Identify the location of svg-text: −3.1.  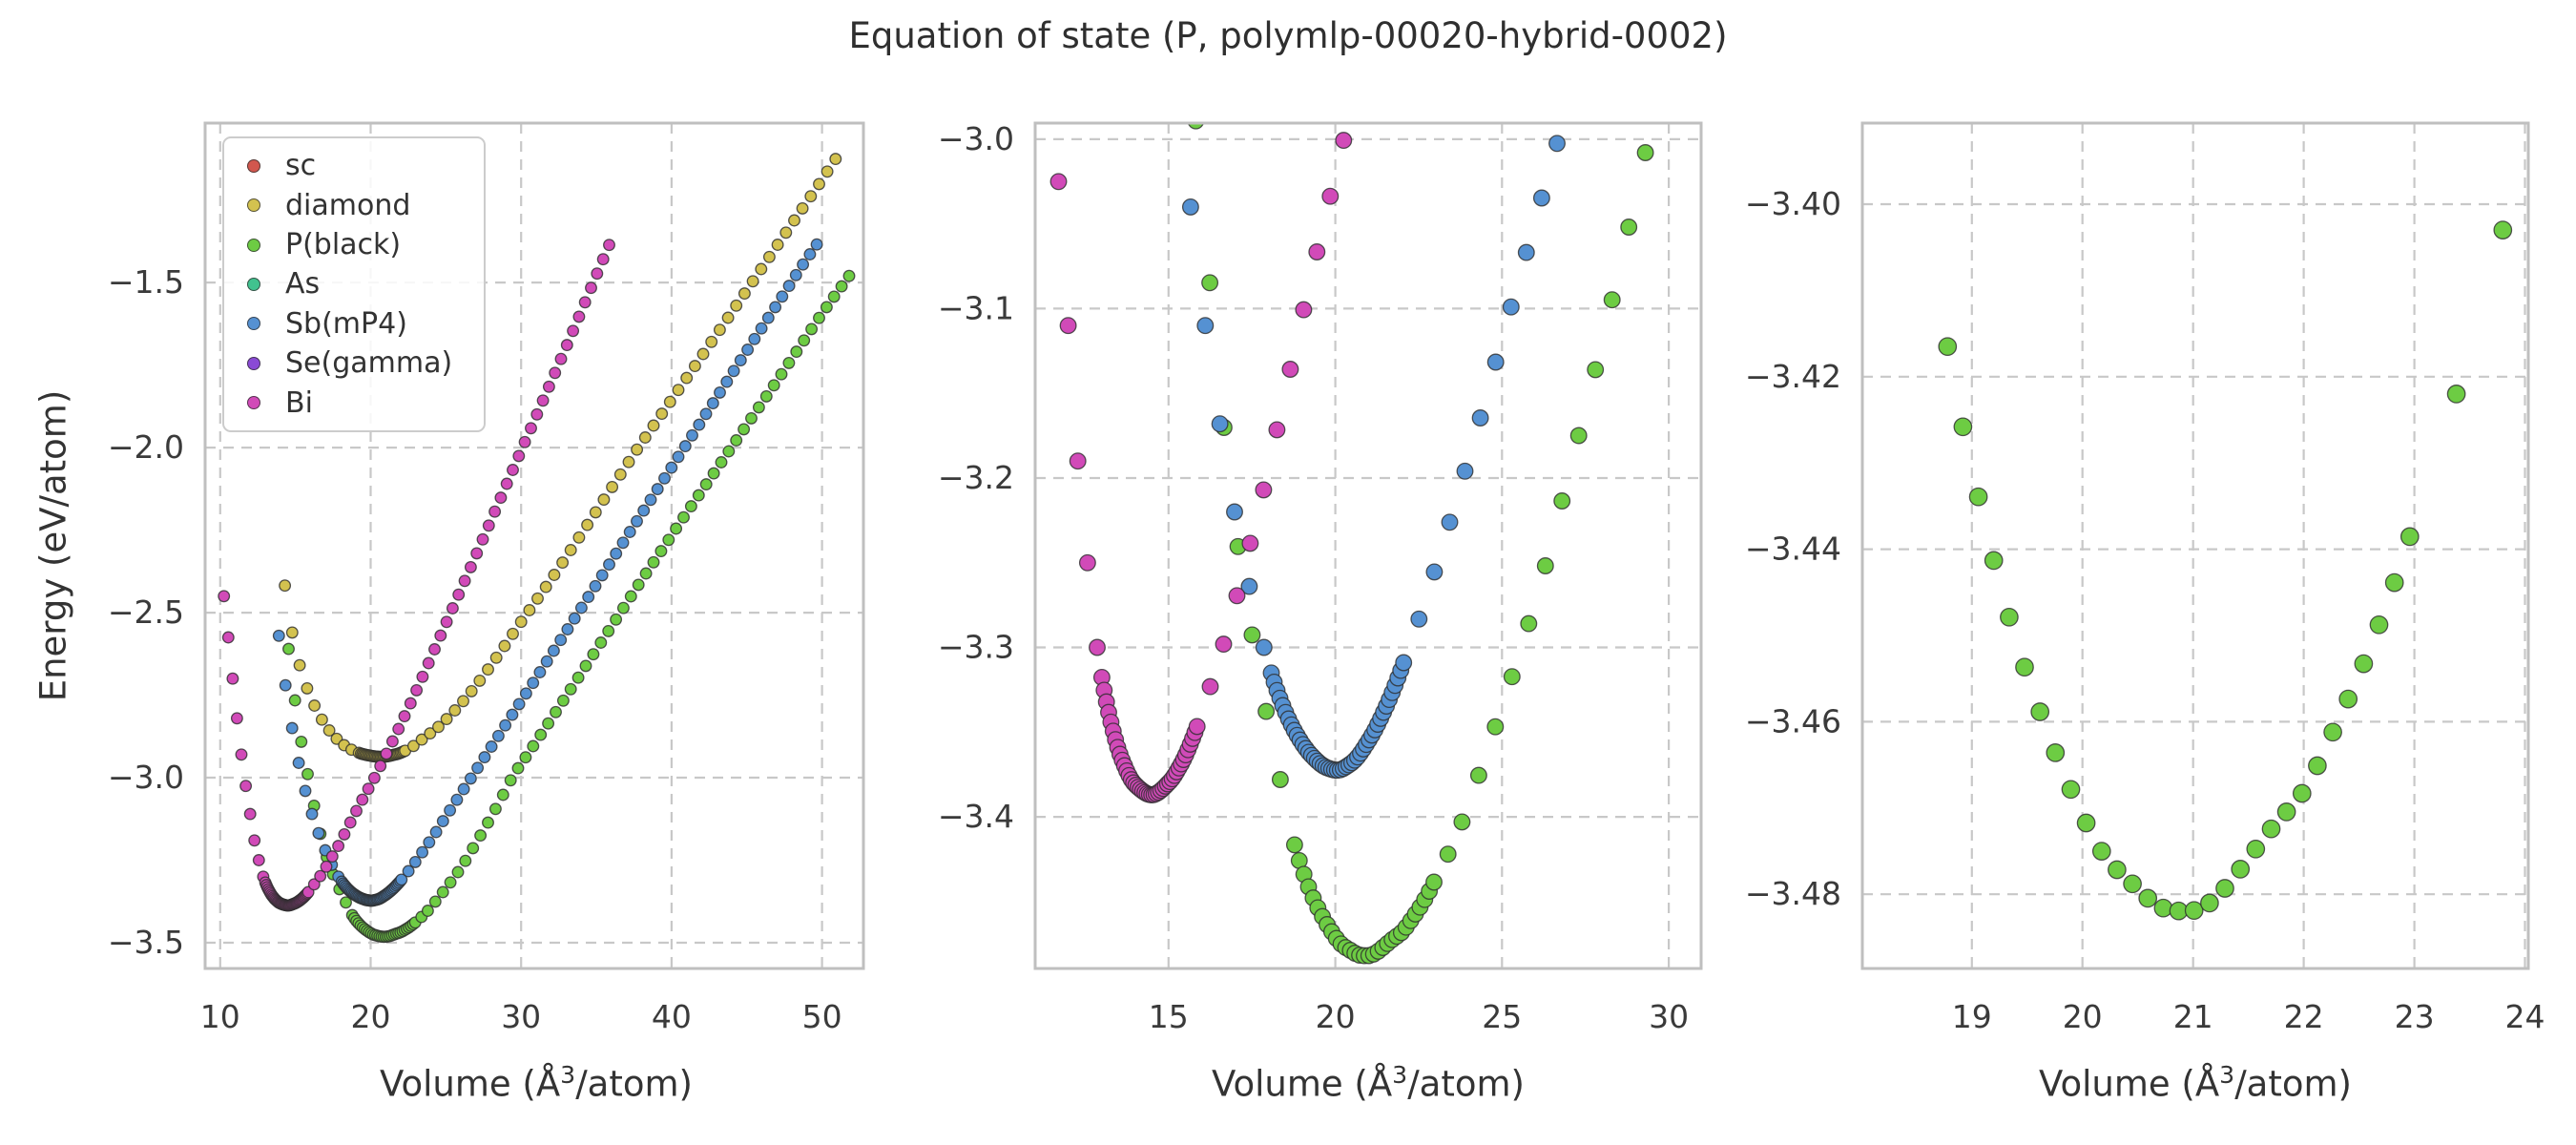
(976, 308).